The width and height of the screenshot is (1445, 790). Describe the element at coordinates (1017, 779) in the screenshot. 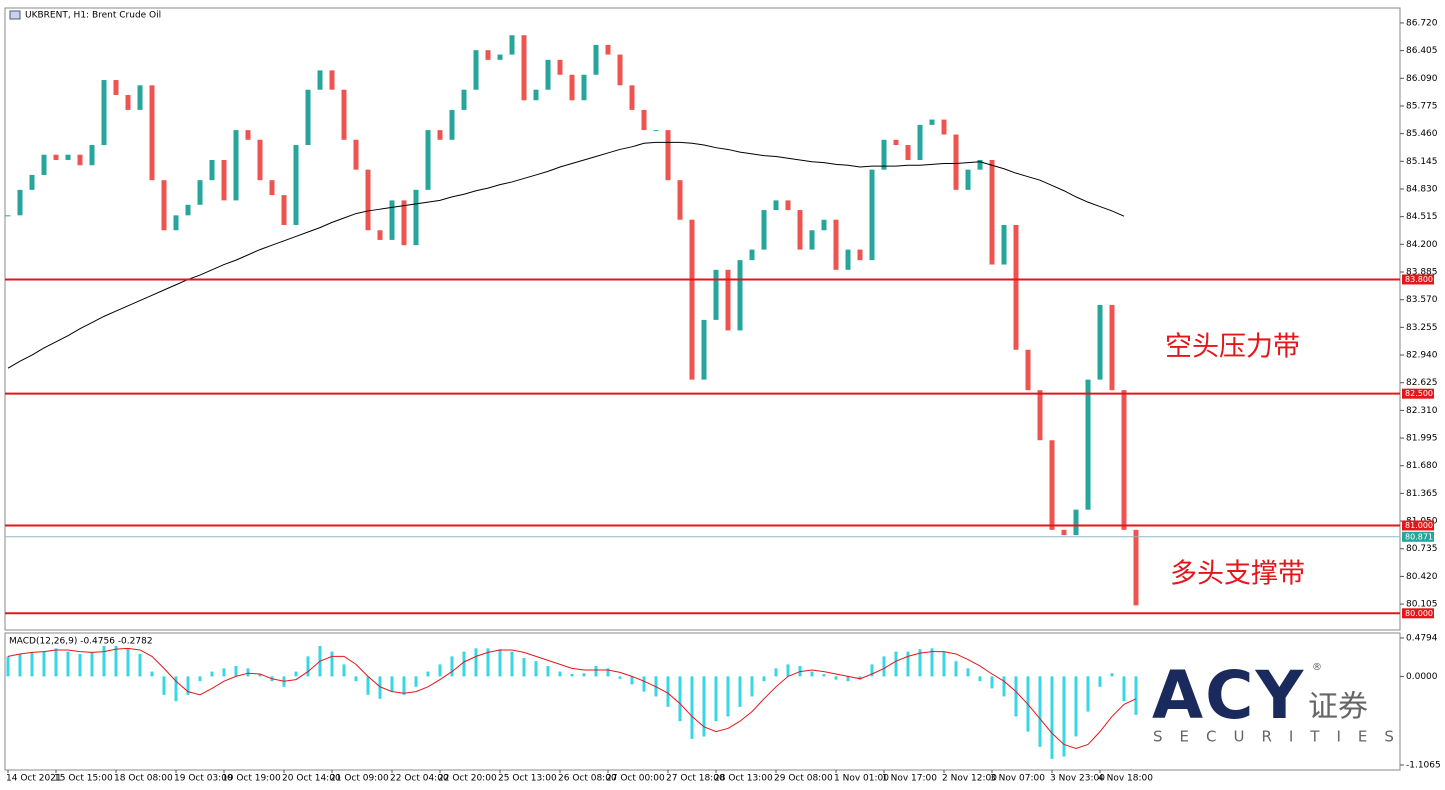

I see `x-tick-label: 3 Nov 07:00` at that location.